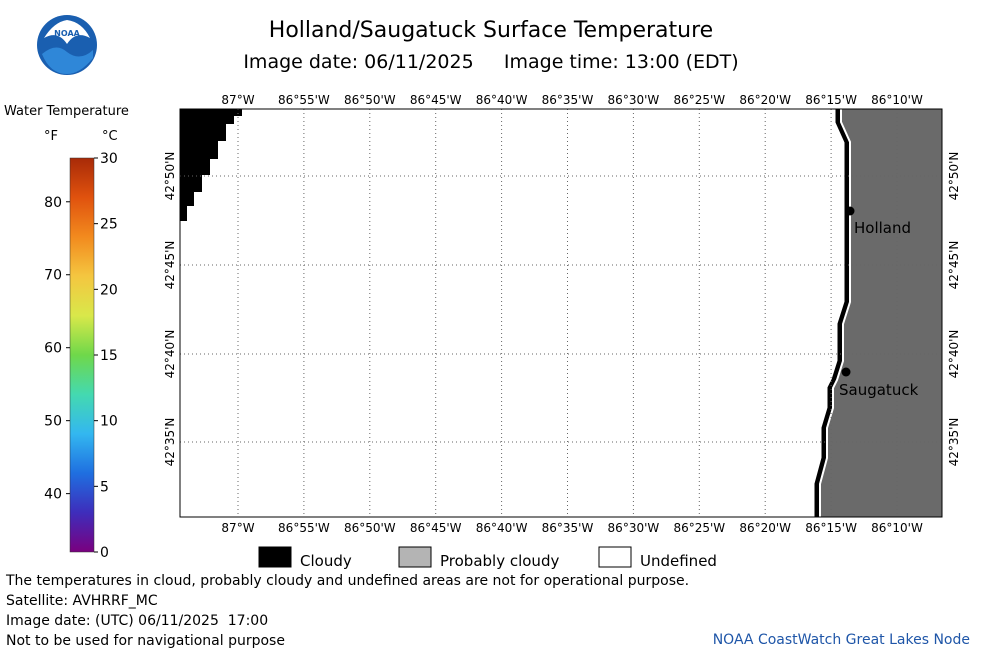 This screenshot has height=658, width=982. I want to click on longitude-label-bottom: 86°20'W, so click(765, 528).